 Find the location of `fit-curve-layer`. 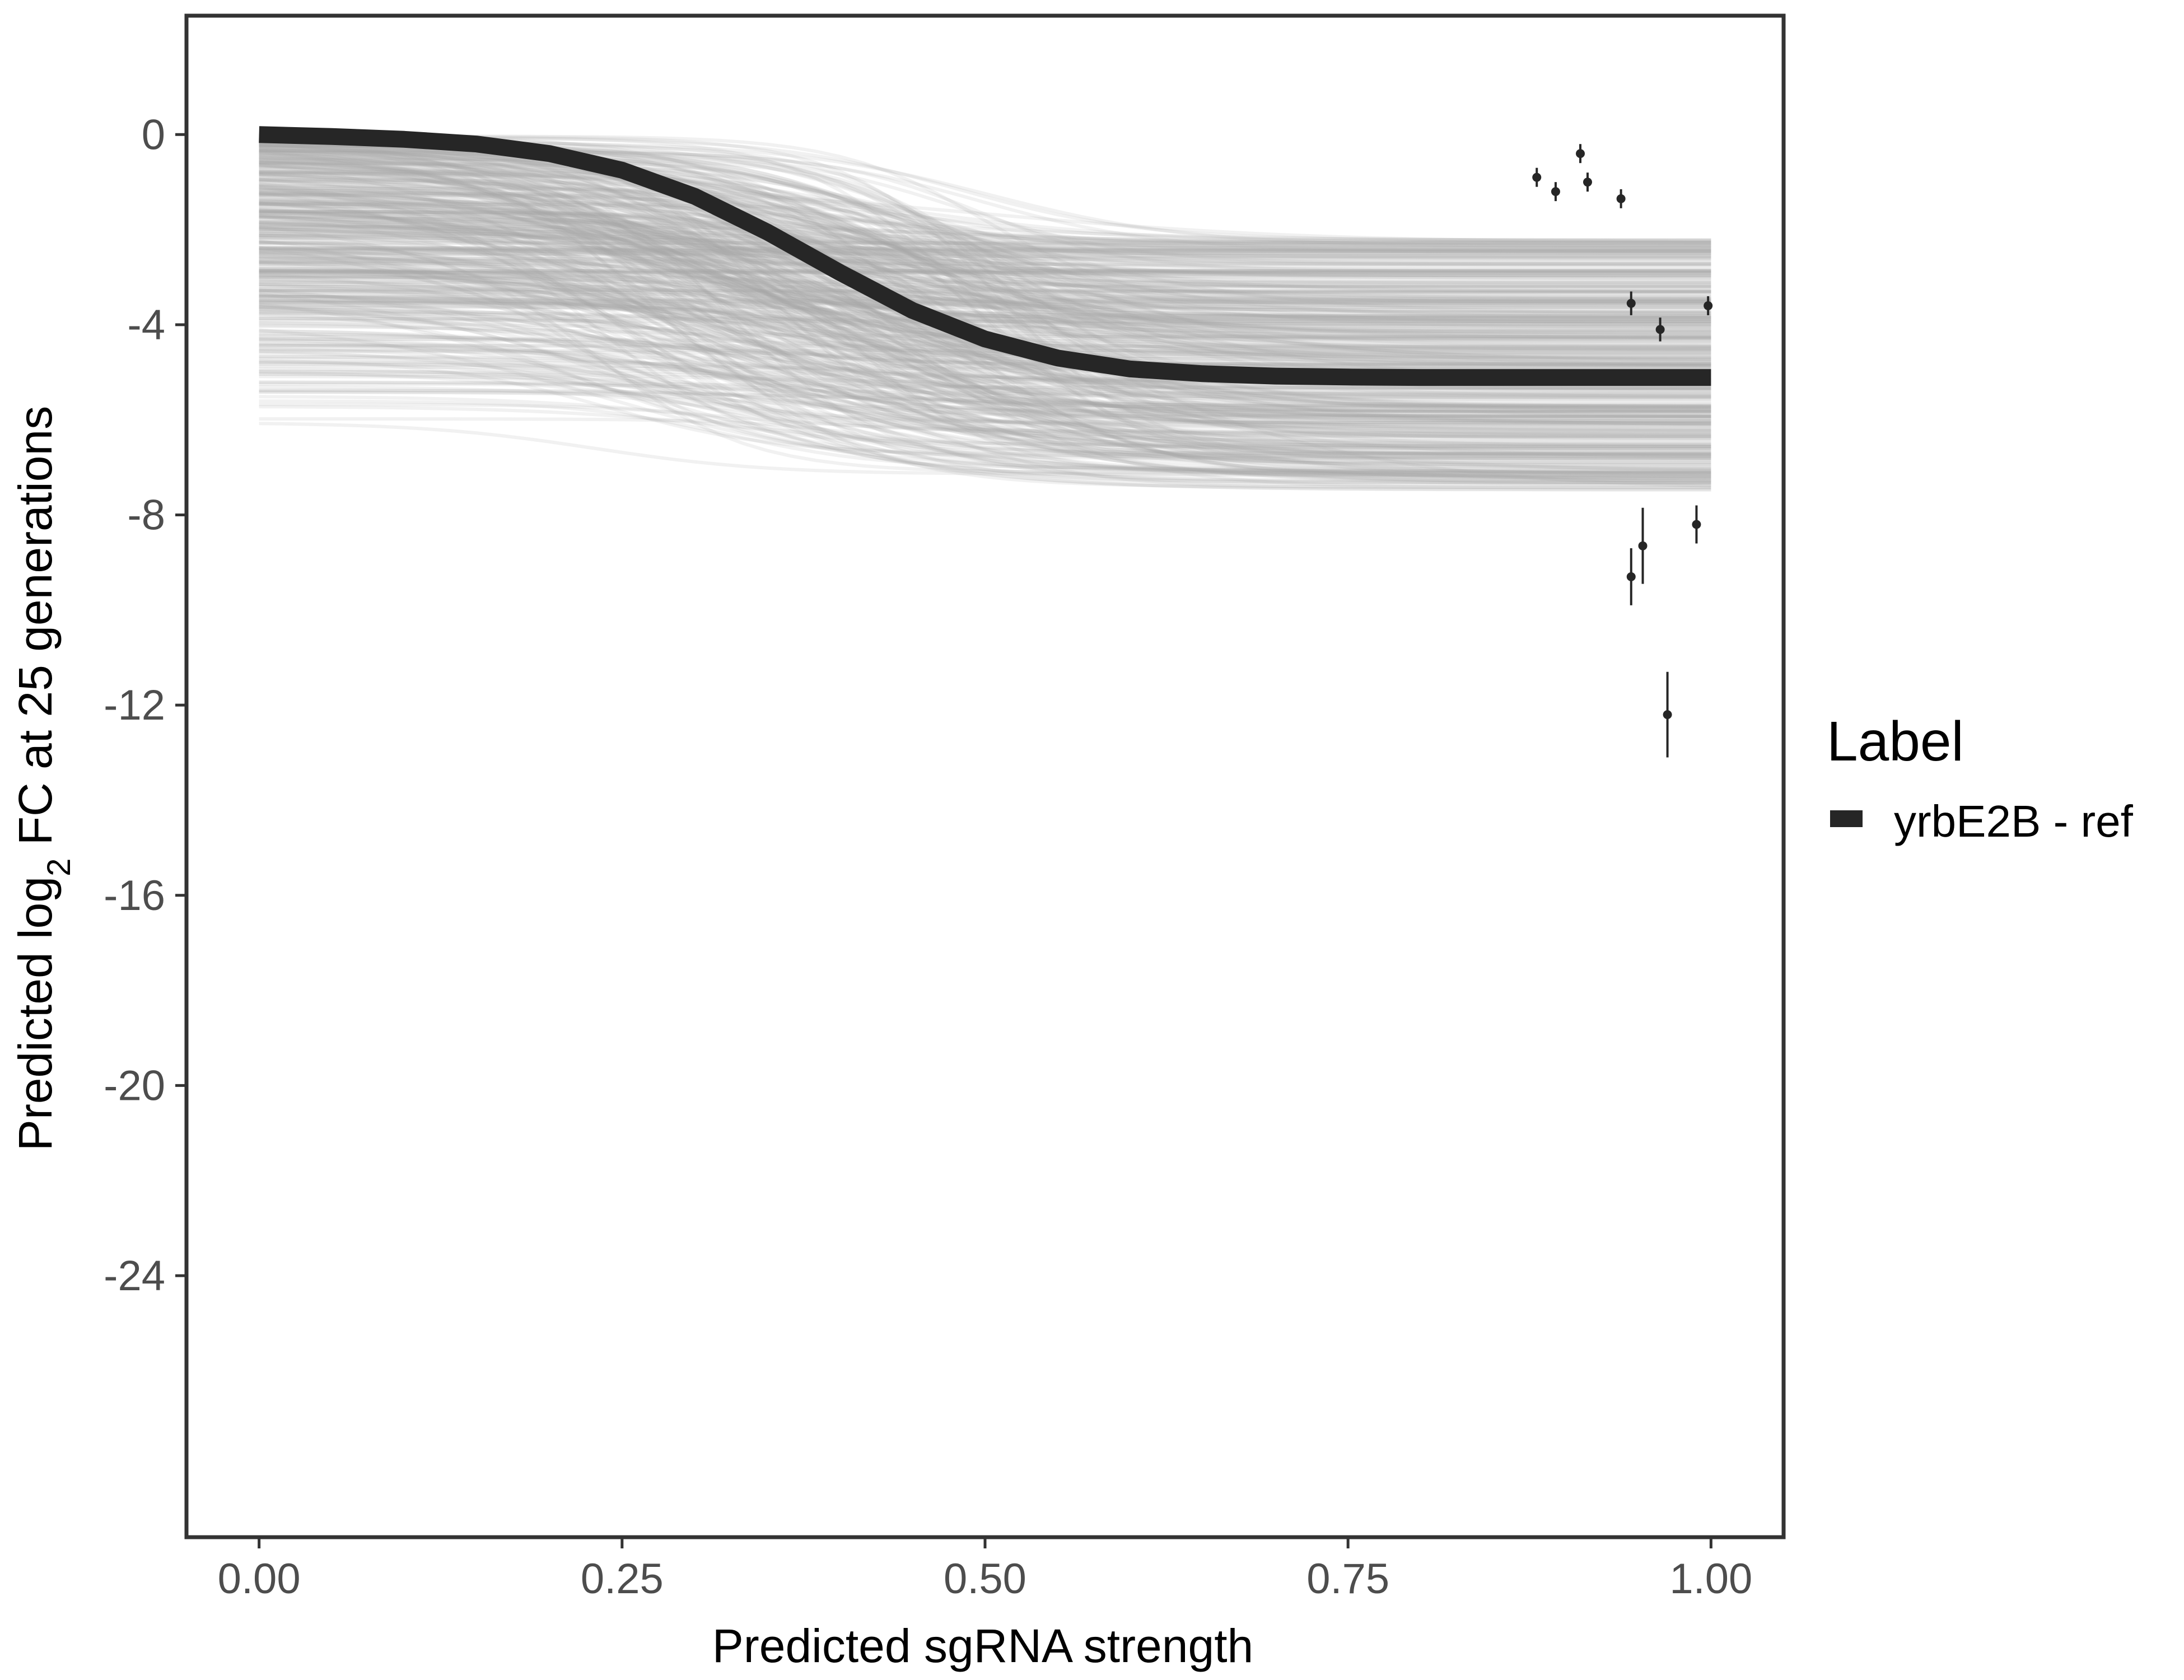

fit-curve-layer is located at coordinates (985, 256).